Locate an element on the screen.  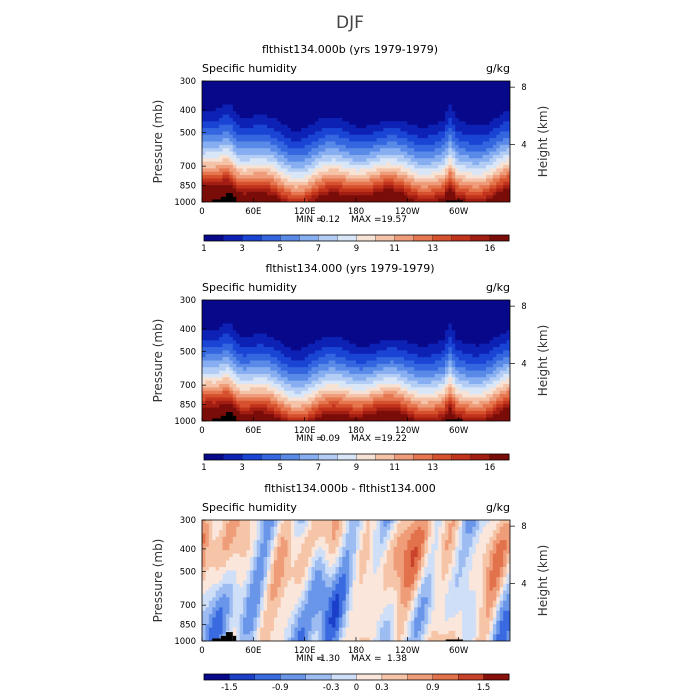
colorbar-label: -1.5 is located at coordinates (229, 688).